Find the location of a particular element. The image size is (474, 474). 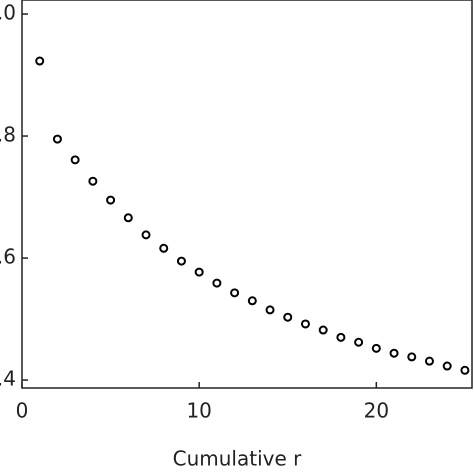

x-axis-label: Cumulative r is located at coordinates (238, 459).